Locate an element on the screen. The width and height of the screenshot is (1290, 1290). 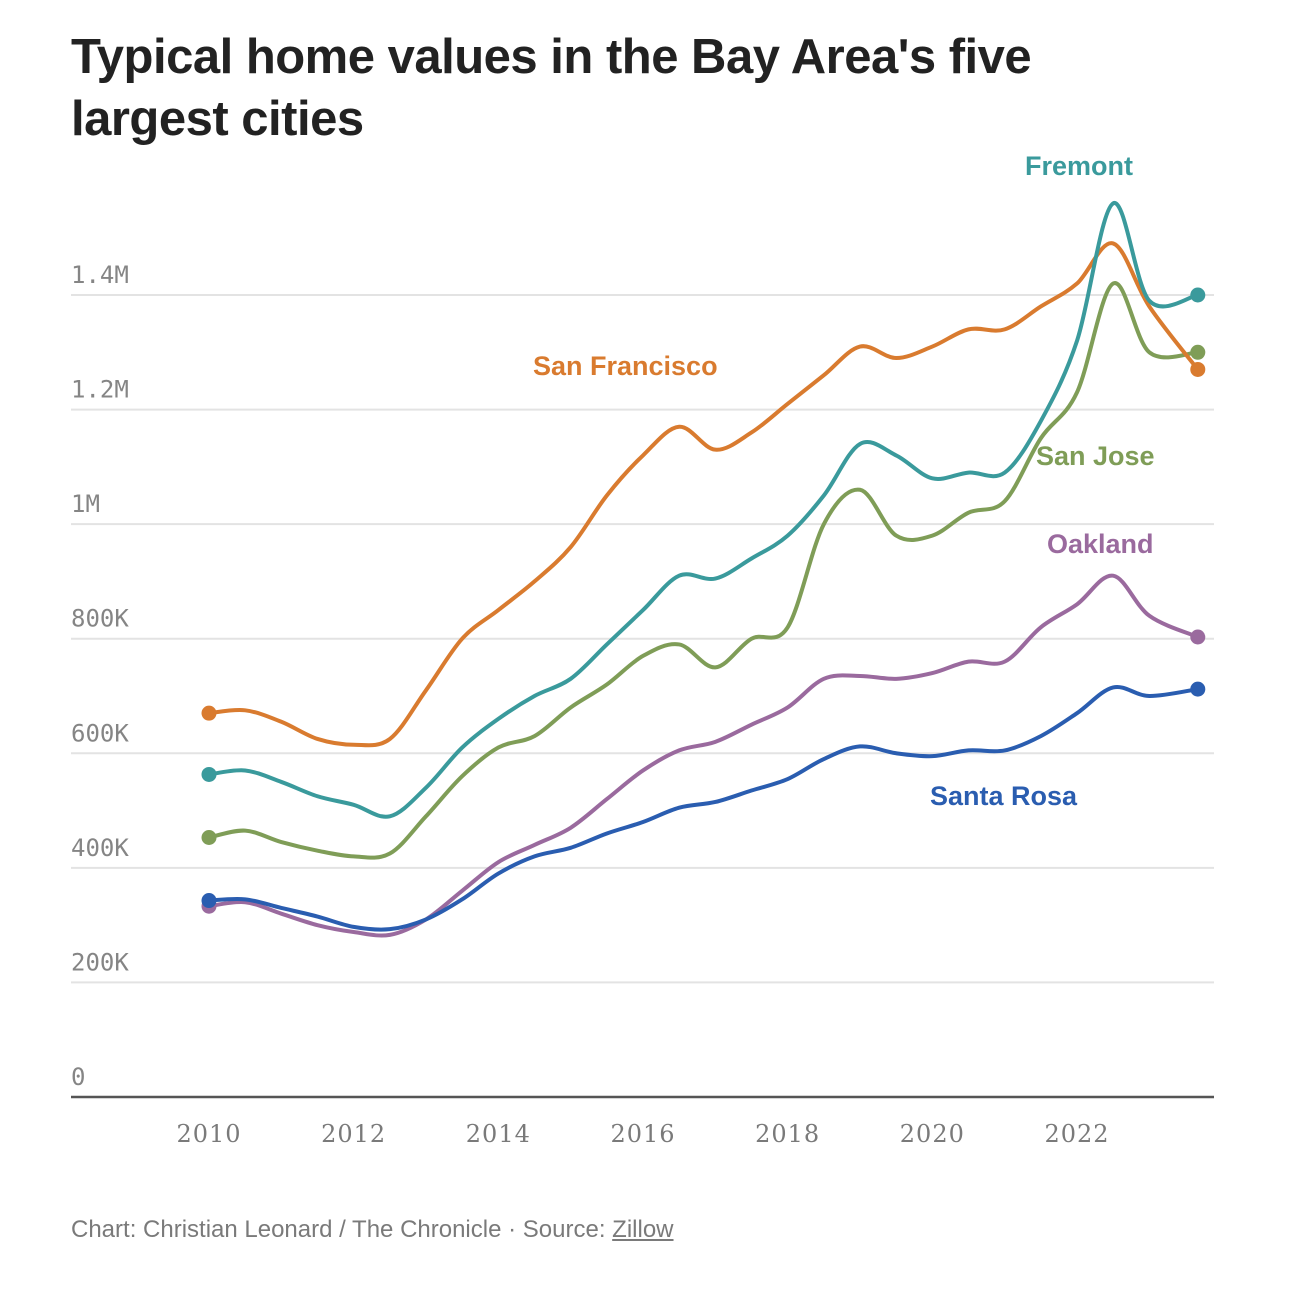
end-point-san-jose is located at coordinates (1198, 352).